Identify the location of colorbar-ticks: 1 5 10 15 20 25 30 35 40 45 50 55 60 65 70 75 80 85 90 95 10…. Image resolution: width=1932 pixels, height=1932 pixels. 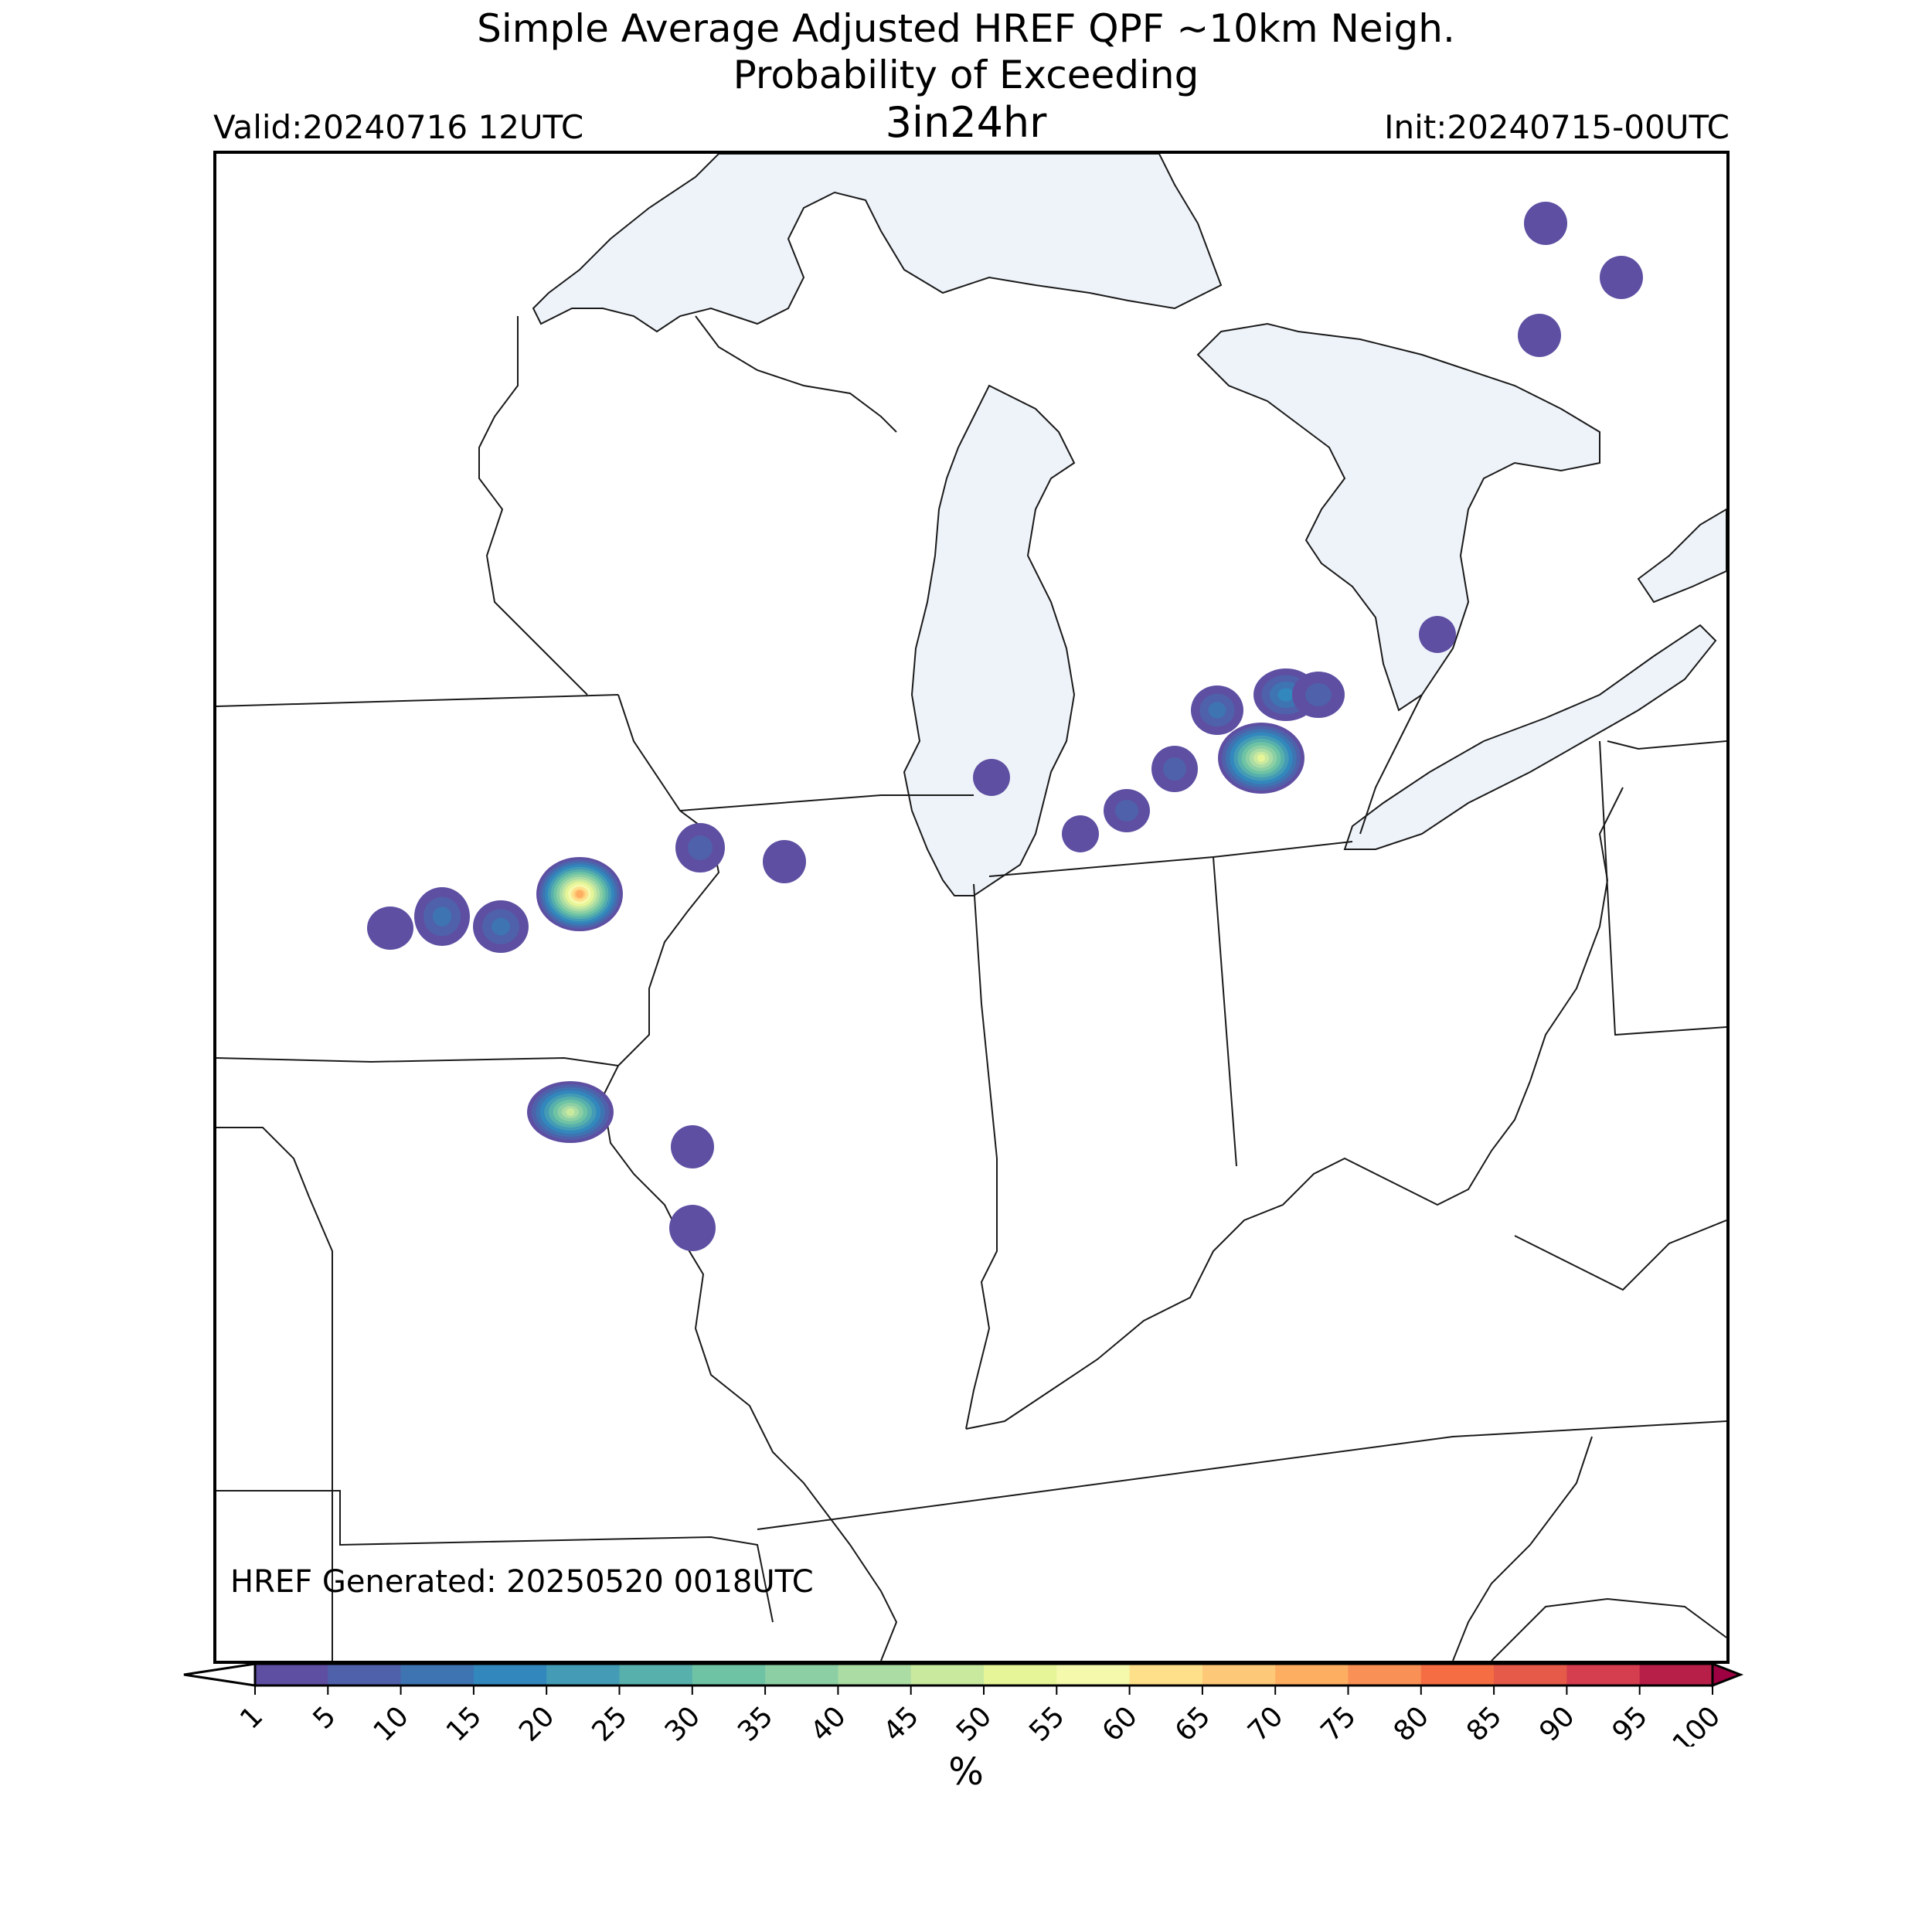
(980, 1716).